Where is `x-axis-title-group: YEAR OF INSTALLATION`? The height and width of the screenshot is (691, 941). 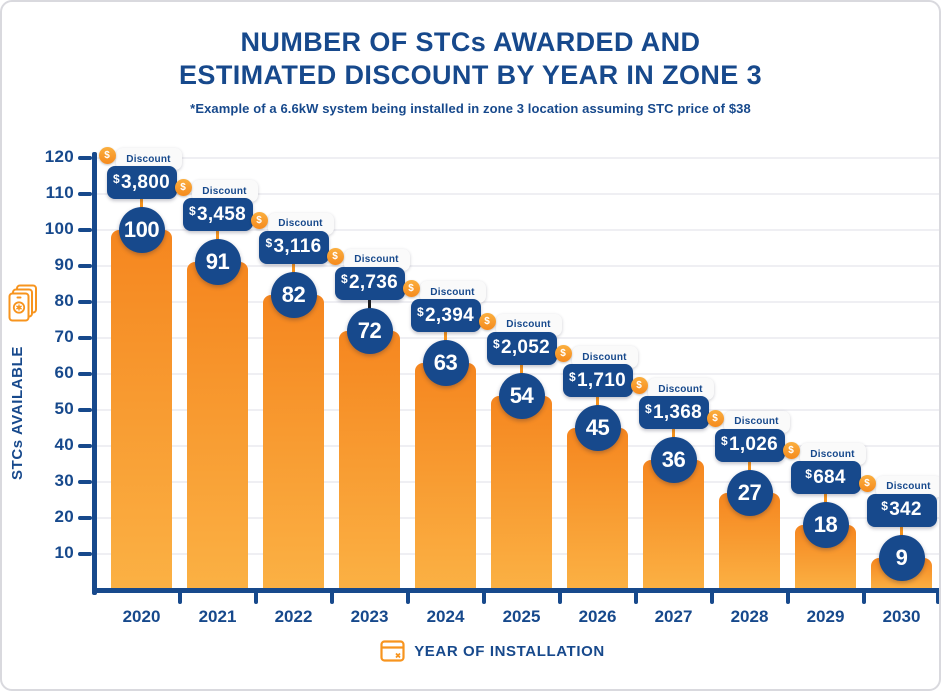
x-axis-title-group: YEAR OF INSTALLATION is located at coordinates (470, 651).